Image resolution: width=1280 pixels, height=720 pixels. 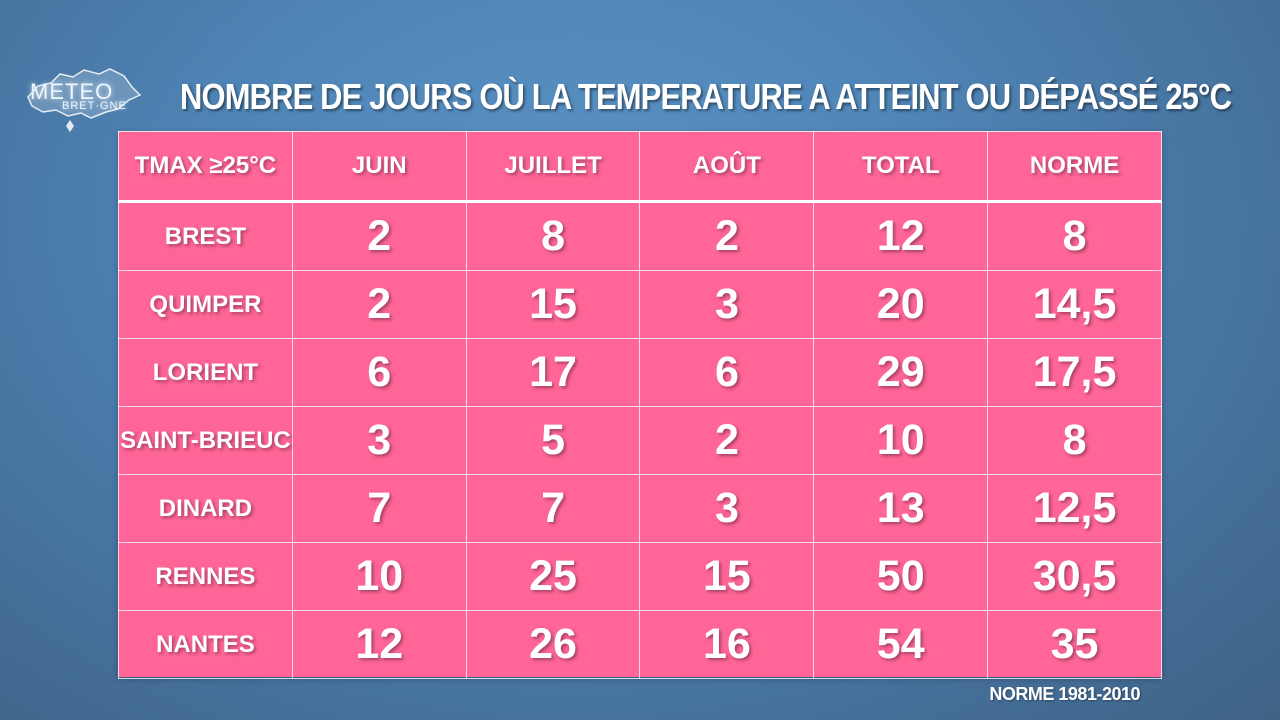 I want to click on juillet-cell: 25, so click(x=553, y=576).